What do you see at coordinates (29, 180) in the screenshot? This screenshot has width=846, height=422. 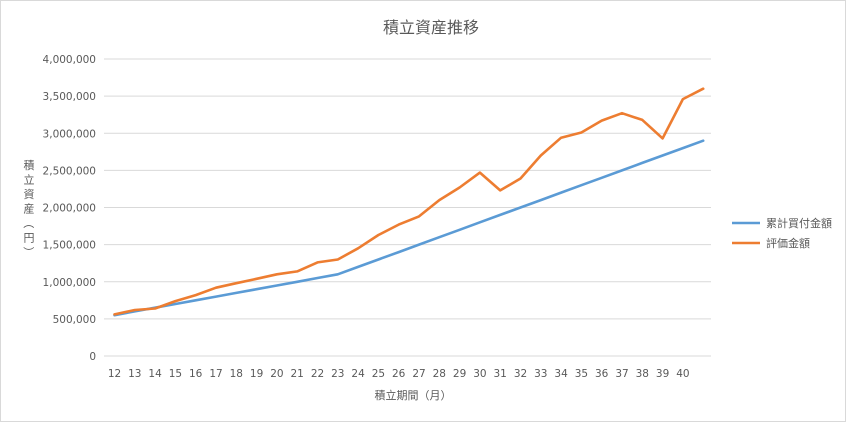 I see `y-axis-label-char: 立` at bounding box center [29, 180].